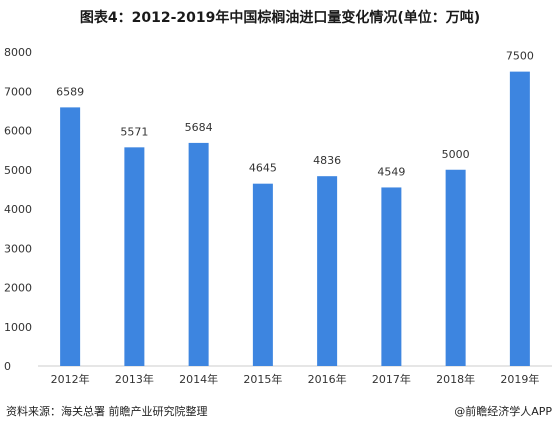 This screenshot has width=560, height=432. What do you see at coordinates (18, 288) in the screenshot?
I see `y-tick-label: 2000` at bounding box center [18, 288].